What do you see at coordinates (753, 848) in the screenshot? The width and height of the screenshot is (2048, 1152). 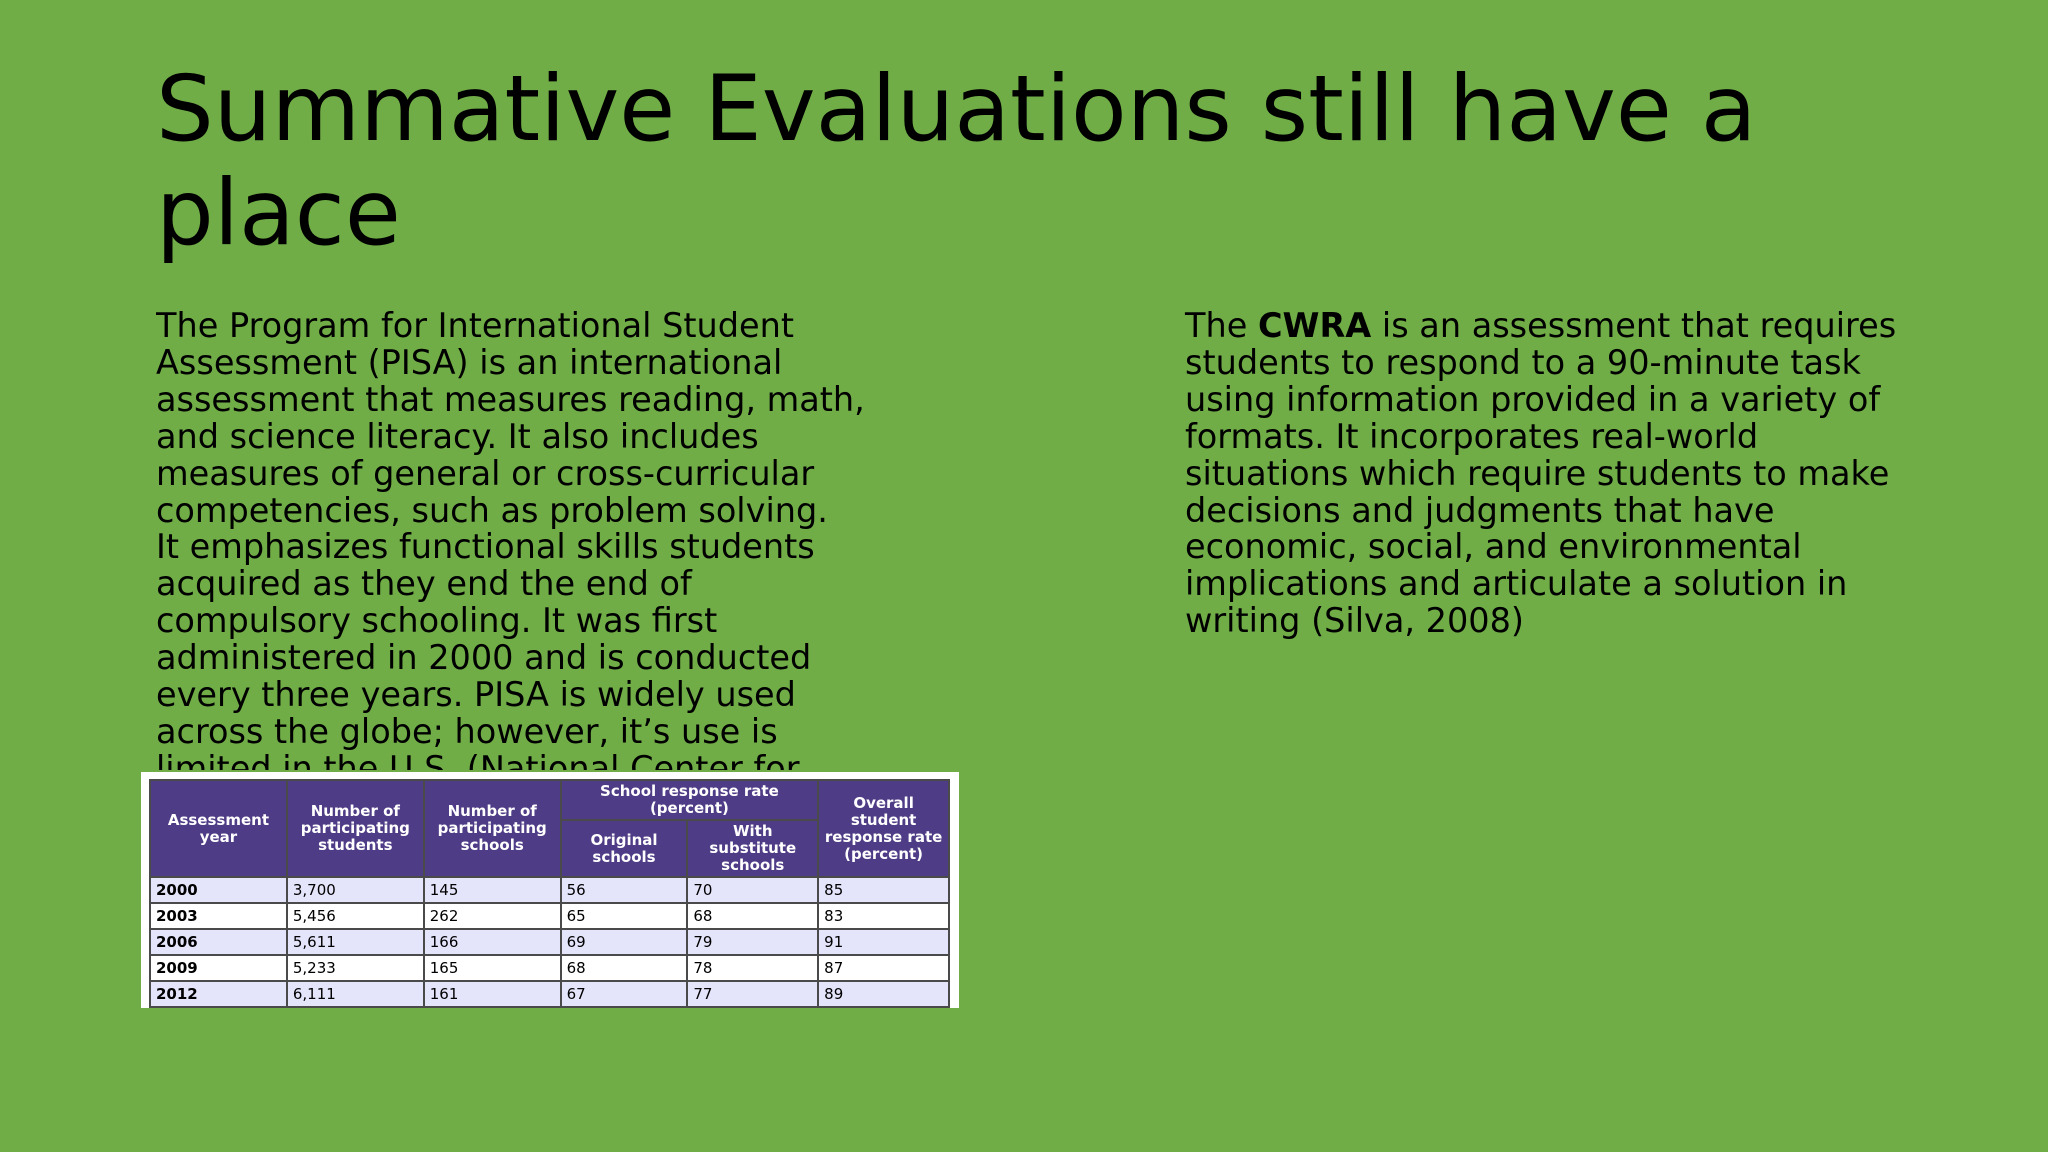 I see `header-substitute-schools: With substitute schools` at bounding box center [753, 848].